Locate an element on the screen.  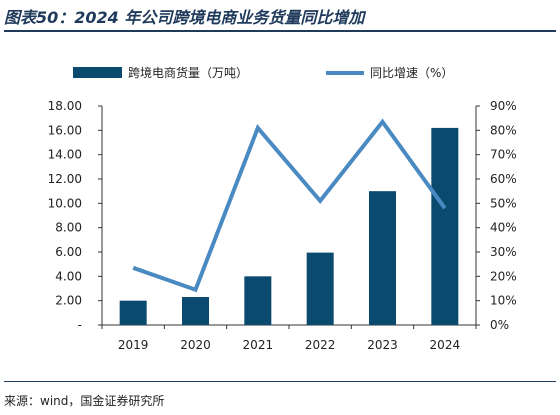
left-axis-tick-label: 2.00 is located at coordinates (68, 301).